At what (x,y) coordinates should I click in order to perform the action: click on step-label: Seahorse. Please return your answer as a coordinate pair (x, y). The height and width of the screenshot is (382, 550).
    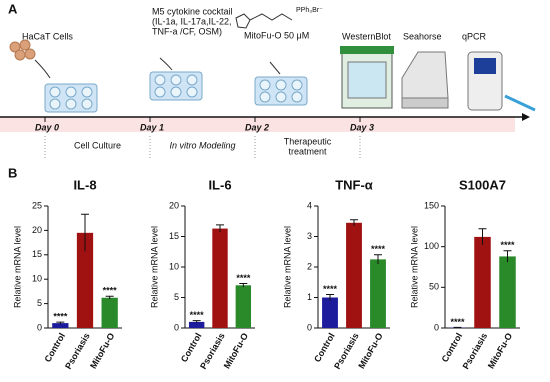
    Looking at the image, I should click on (422, 36).